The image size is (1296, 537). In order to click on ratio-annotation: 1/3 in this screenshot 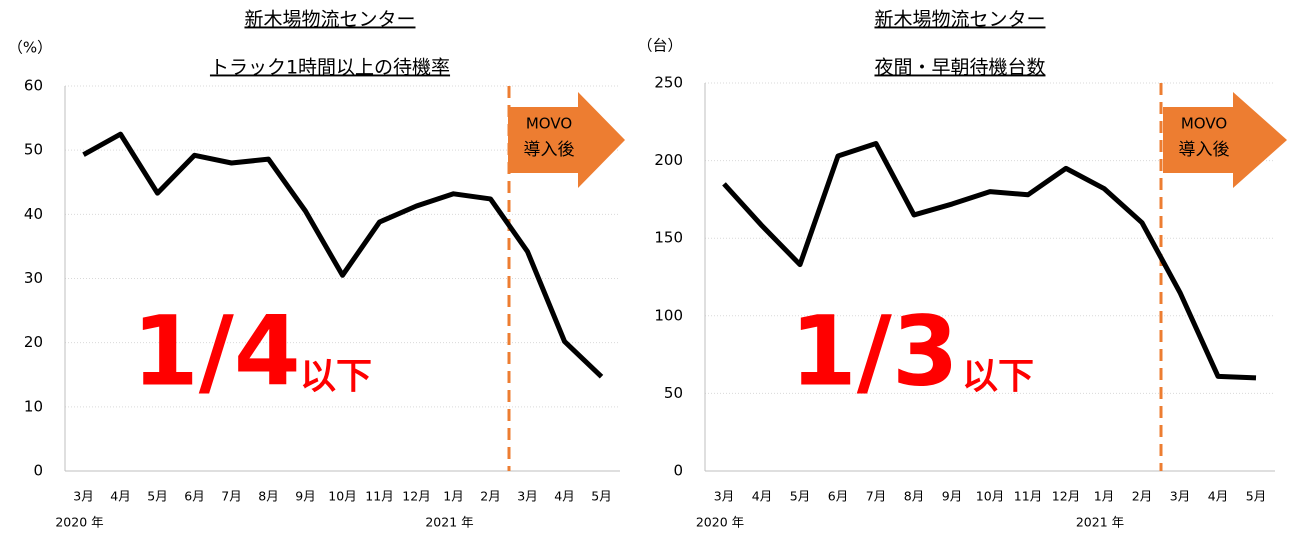, I will do `click(874, 351)`.